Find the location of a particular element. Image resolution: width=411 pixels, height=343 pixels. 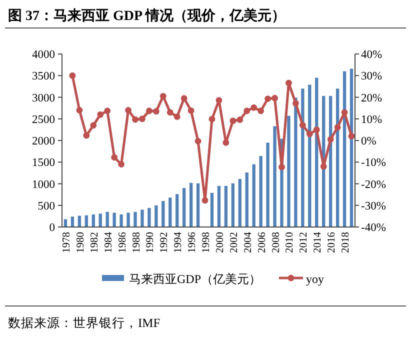

x-tick-label: 1992 is located at coordinates (164, 242).